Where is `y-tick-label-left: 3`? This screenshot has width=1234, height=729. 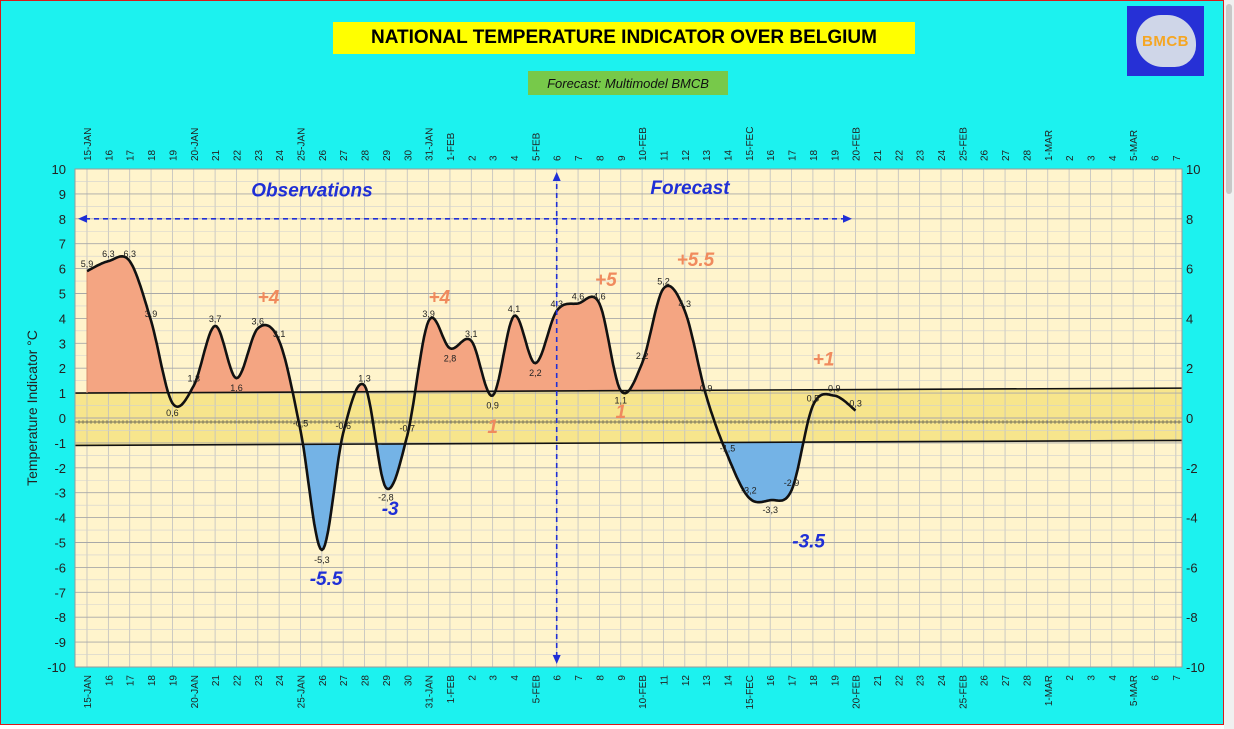
y-tick-label-left: 3 is located at coordinates (62, 343).